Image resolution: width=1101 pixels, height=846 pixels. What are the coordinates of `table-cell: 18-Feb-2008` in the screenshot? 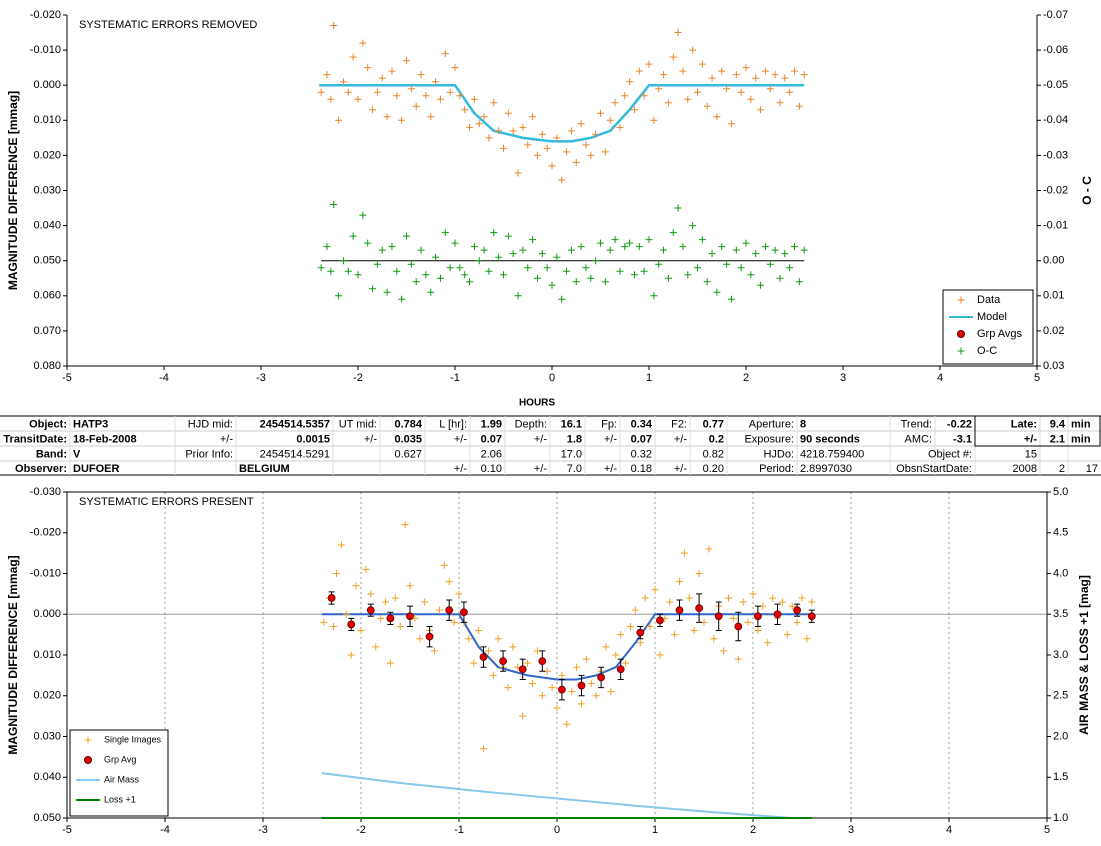 It's located at (105, 439).